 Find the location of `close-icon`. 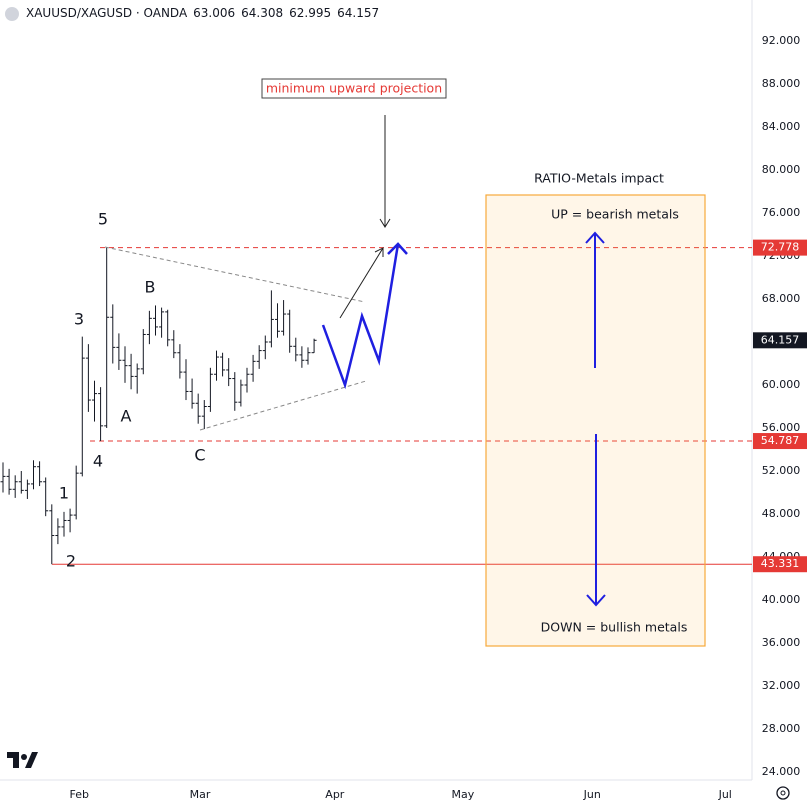

close-icon is located at coordinates (12, 14).